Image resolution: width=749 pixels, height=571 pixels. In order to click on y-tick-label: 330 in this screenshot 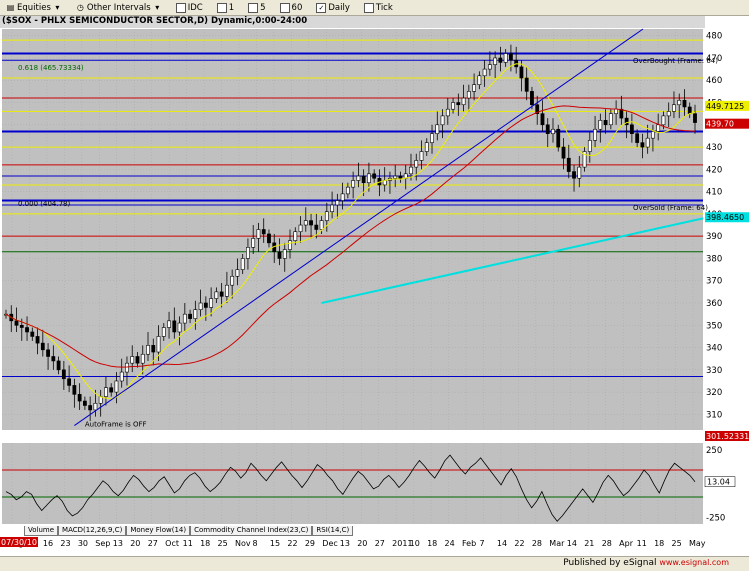, I will do `click(714, 371)`.